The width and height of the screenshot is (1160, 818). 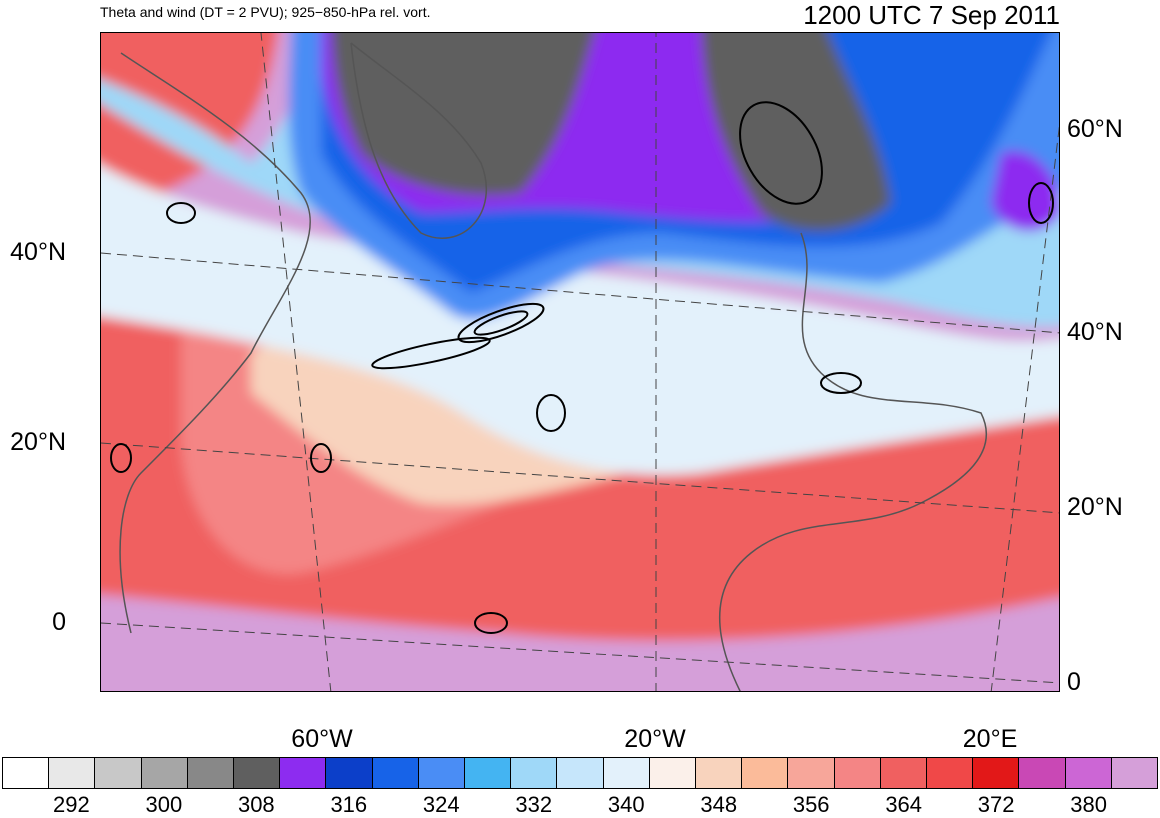 What do you see at coordinates (322, 739) in the screenshot?
I see `lon-label-bottom: 60°W` at bounding box center [322, 739].